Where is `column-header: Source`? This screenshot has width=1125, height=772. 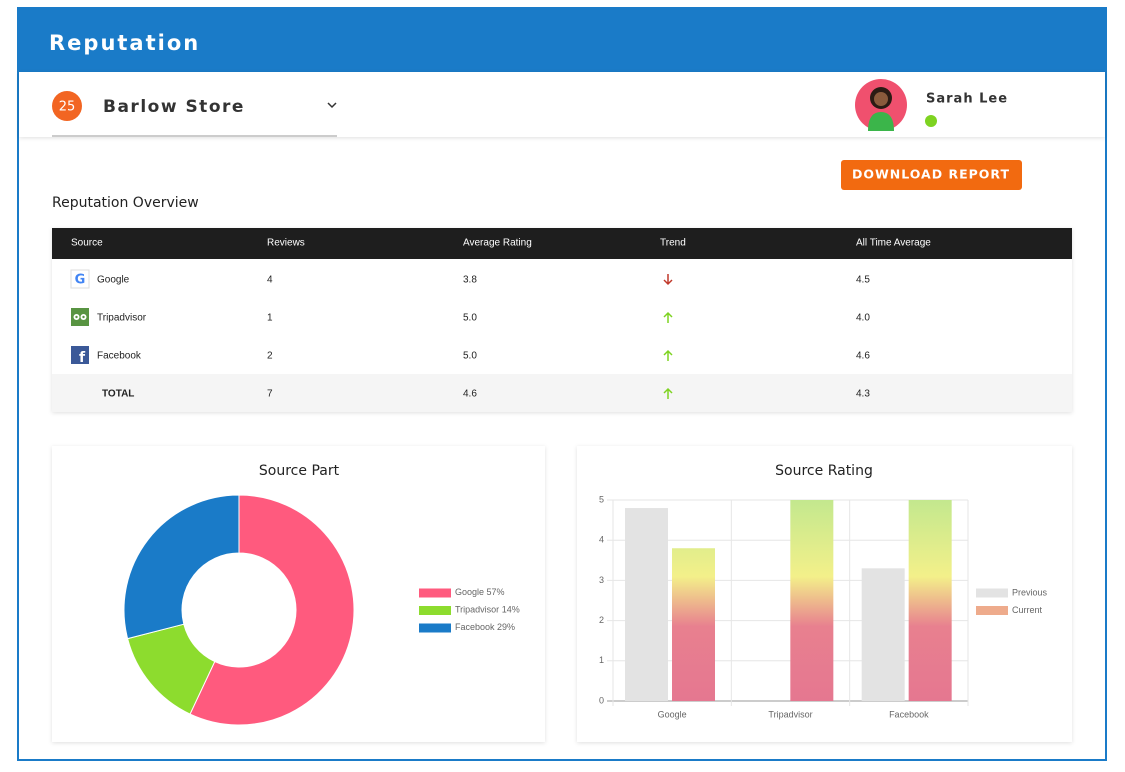
column-header: Source is located at coordinates (87, 243).